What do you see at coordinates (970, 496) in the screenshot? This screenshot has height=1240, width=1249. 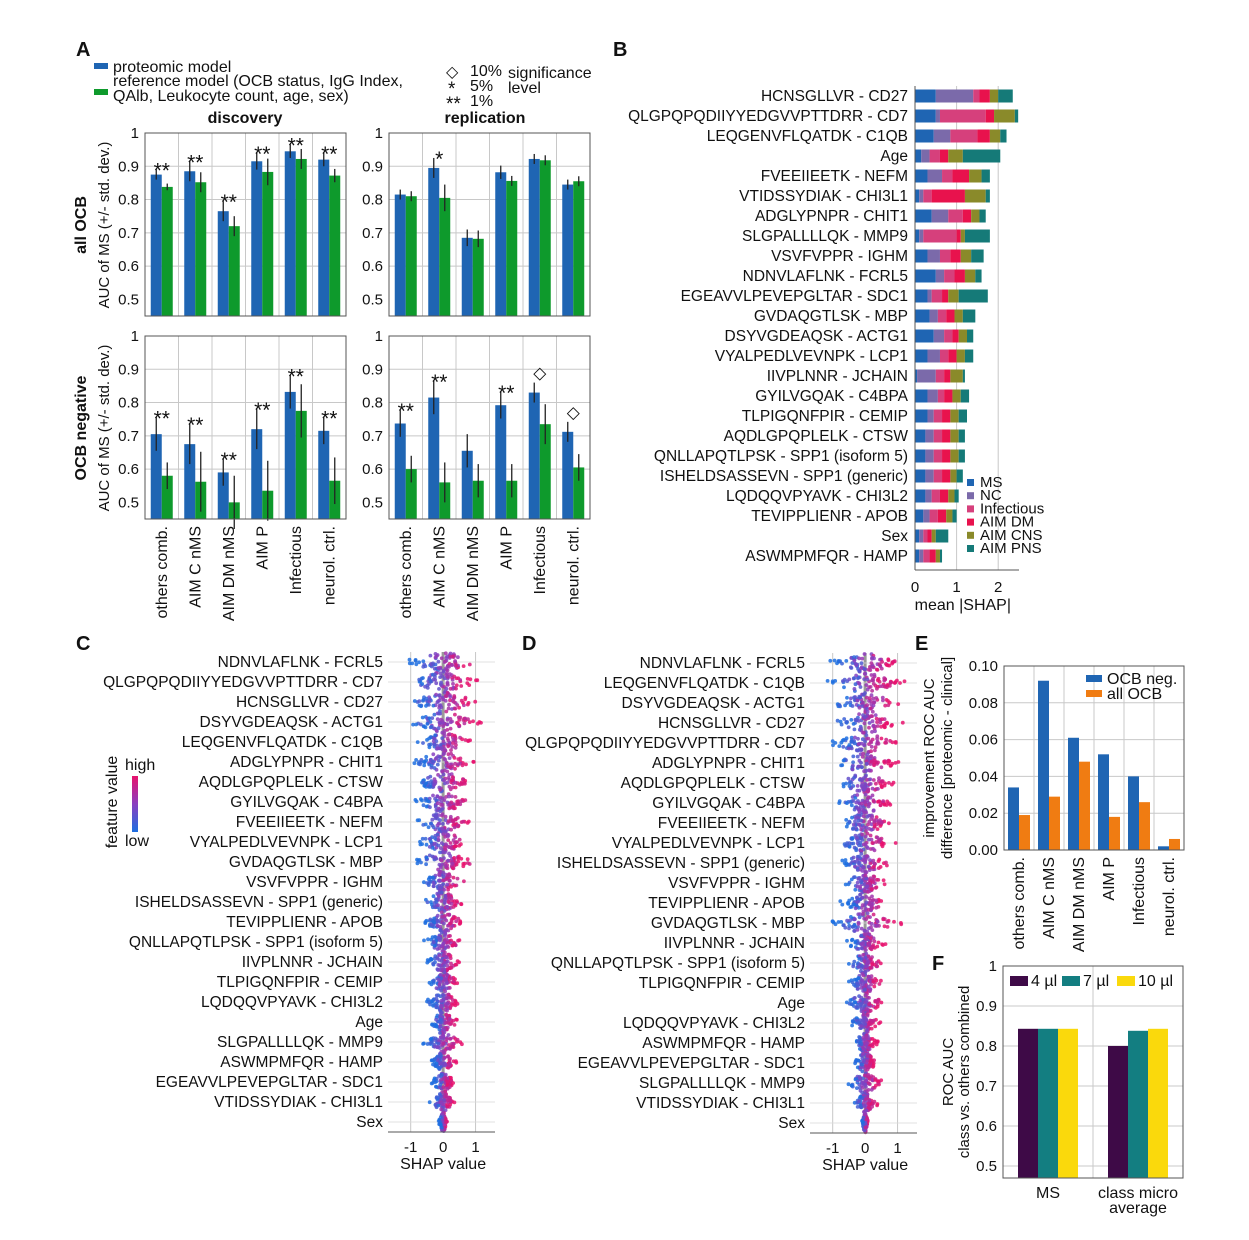 I see `legend-swatch` at bounding box center [970, 496].